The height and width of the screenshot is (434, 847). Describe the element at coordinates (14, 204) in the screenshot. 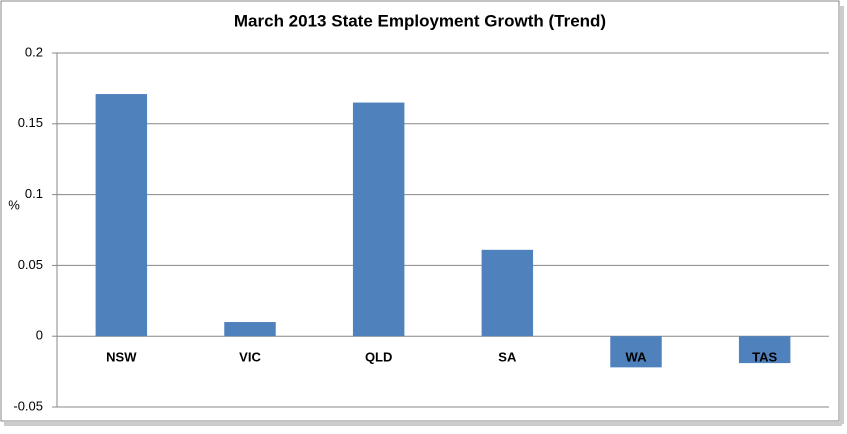

I see `y-axis-label: %` at that location.